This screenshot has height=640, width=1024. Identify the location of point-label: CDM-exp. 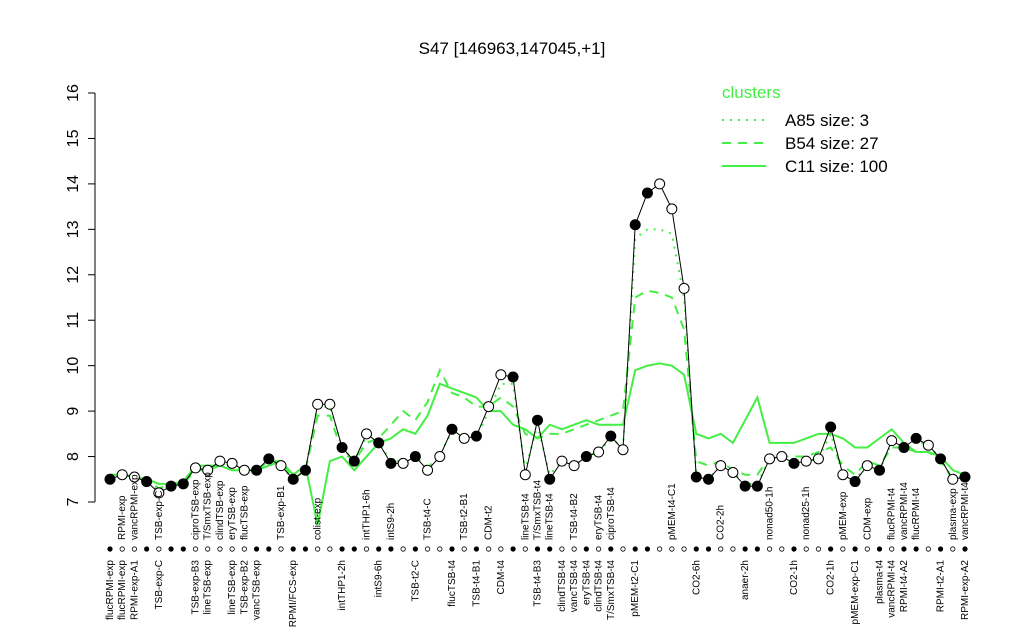
(867, 518).